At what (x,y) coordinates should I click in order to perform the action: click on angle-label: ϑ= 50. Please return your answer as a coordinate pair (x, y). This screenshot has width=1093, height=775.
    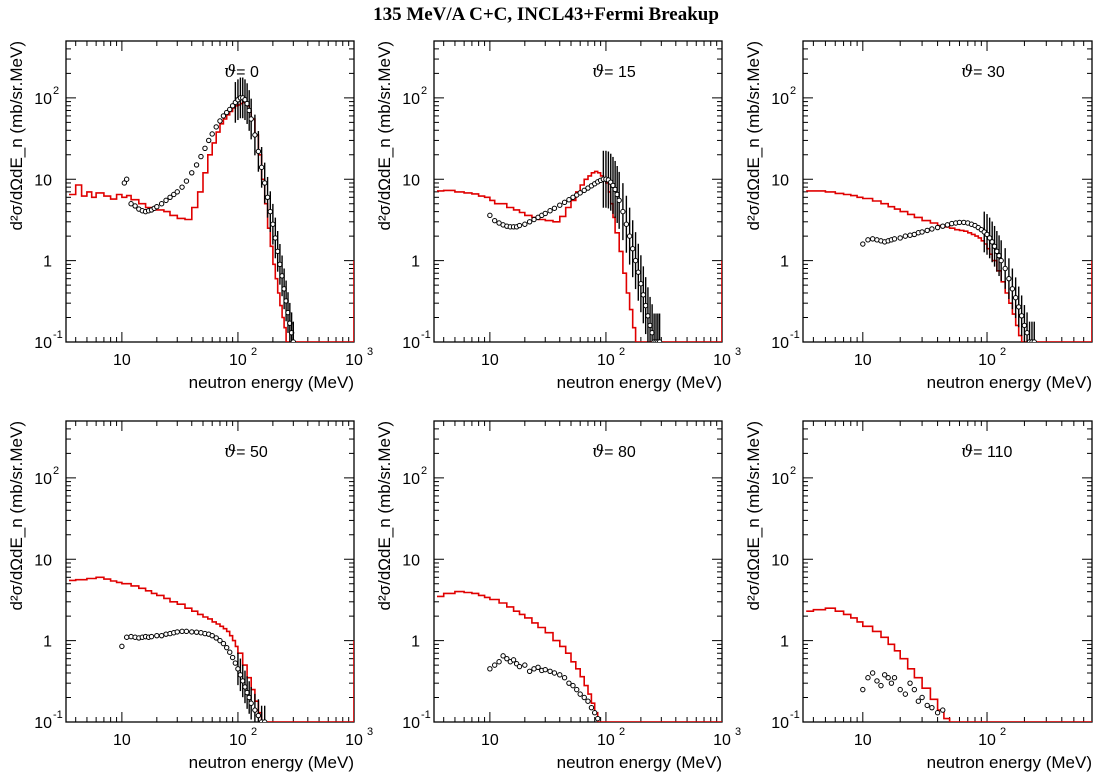
    Looking at the image, I should click on (246, 452).